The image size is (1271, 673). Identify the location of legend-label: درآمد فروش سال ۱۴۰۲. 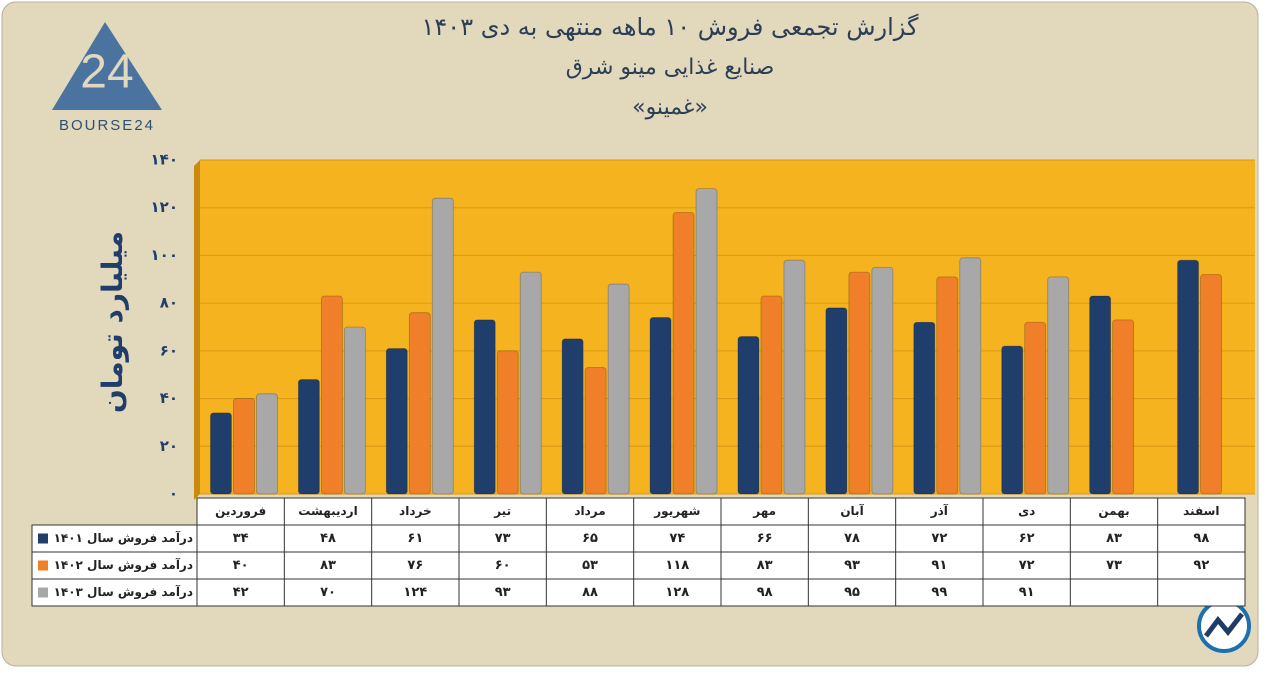
(123, 565).